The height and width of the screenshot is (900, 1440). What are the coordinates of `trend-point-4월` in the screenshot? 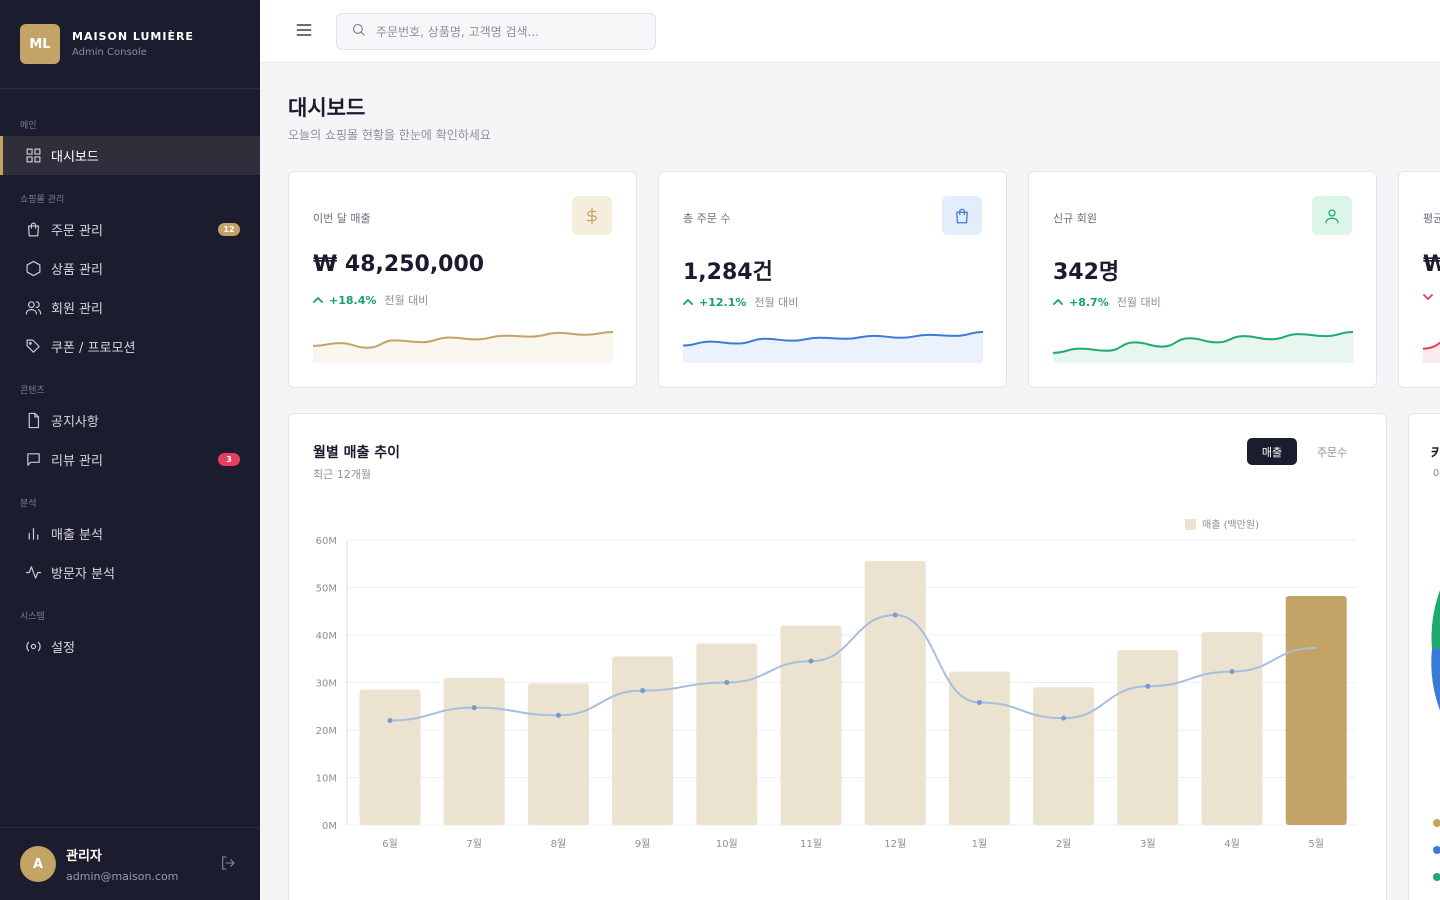 It's located at (1232, 672).